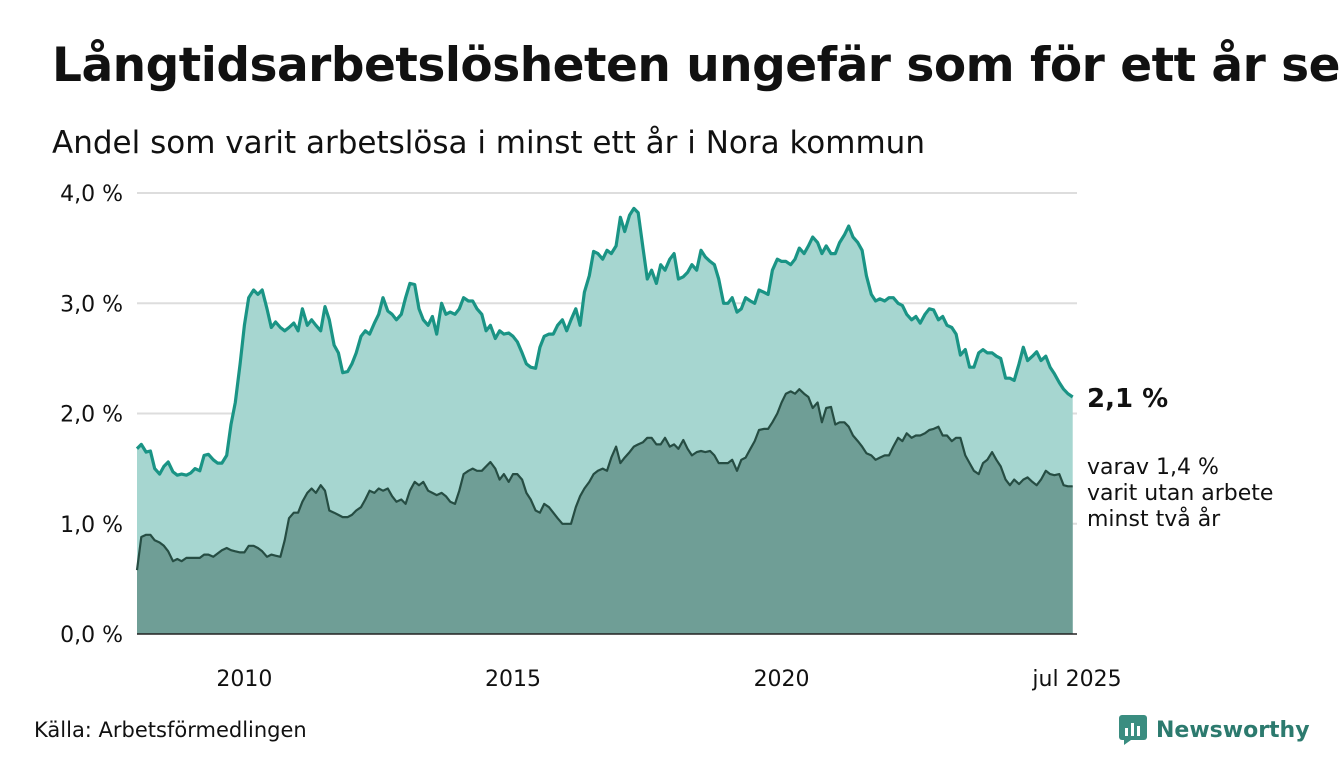 The width and height of the screenshot is (1340, 780). I want to click on y-tick-label: 3,0 %, so click(91, 304).